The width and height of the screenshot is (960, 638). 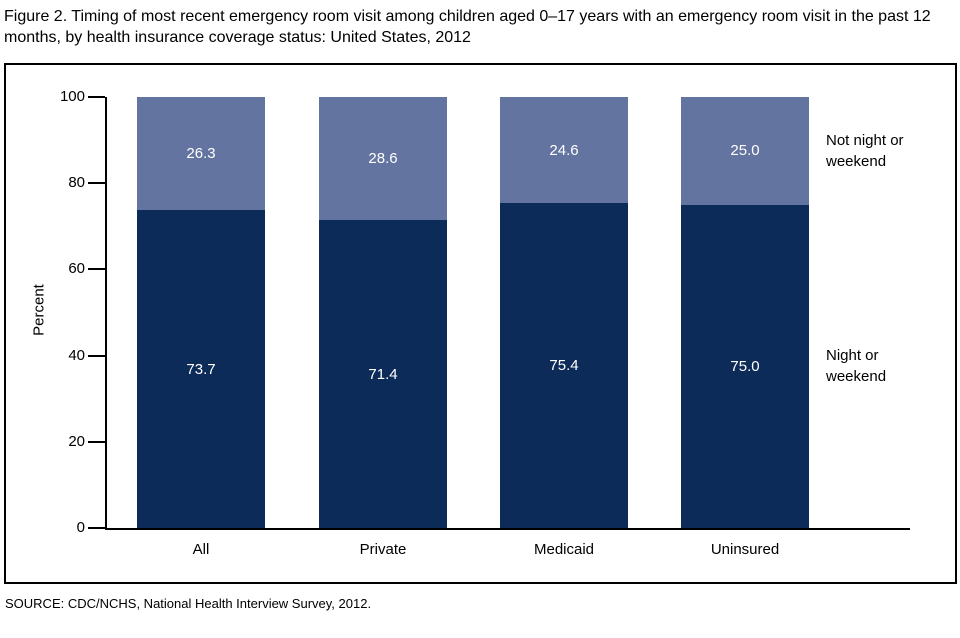 I want to click on y-axis-line, so click(x=106, y=313).